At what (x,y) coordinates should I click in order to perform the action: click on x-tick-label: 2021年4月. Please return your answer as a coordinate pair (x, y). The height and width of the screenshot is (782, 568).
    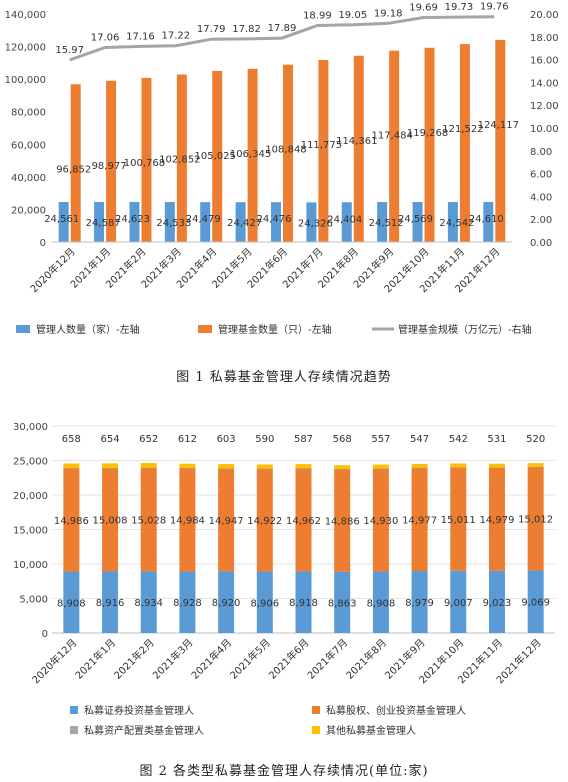
    Looking at the image, I should click on (211, 659).